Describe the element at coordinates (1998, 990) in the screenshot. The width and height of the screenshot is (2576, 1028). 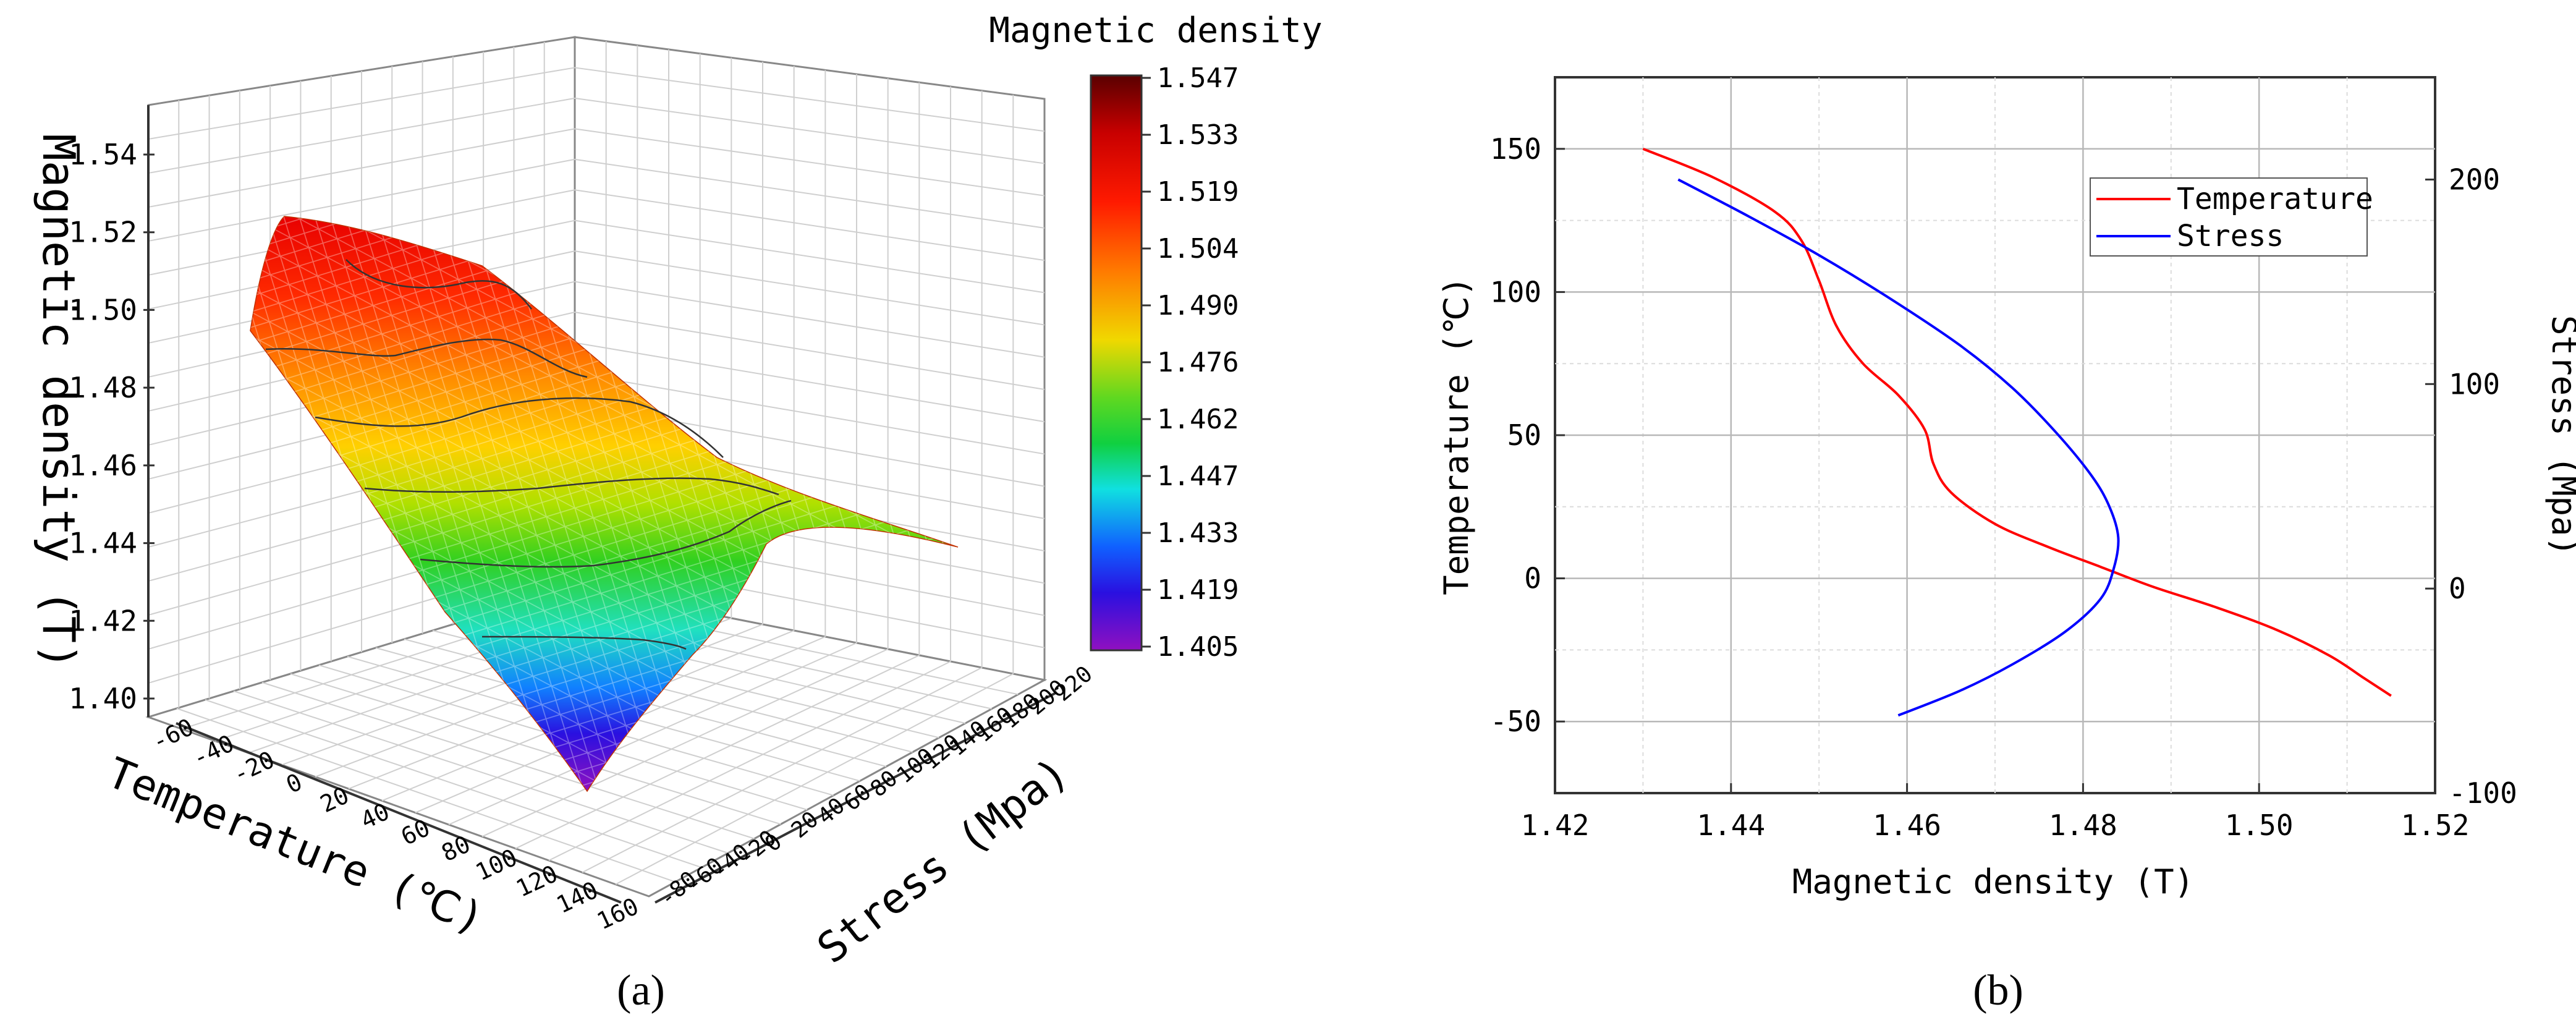
I see `panel-label-b: (b)` at that location.